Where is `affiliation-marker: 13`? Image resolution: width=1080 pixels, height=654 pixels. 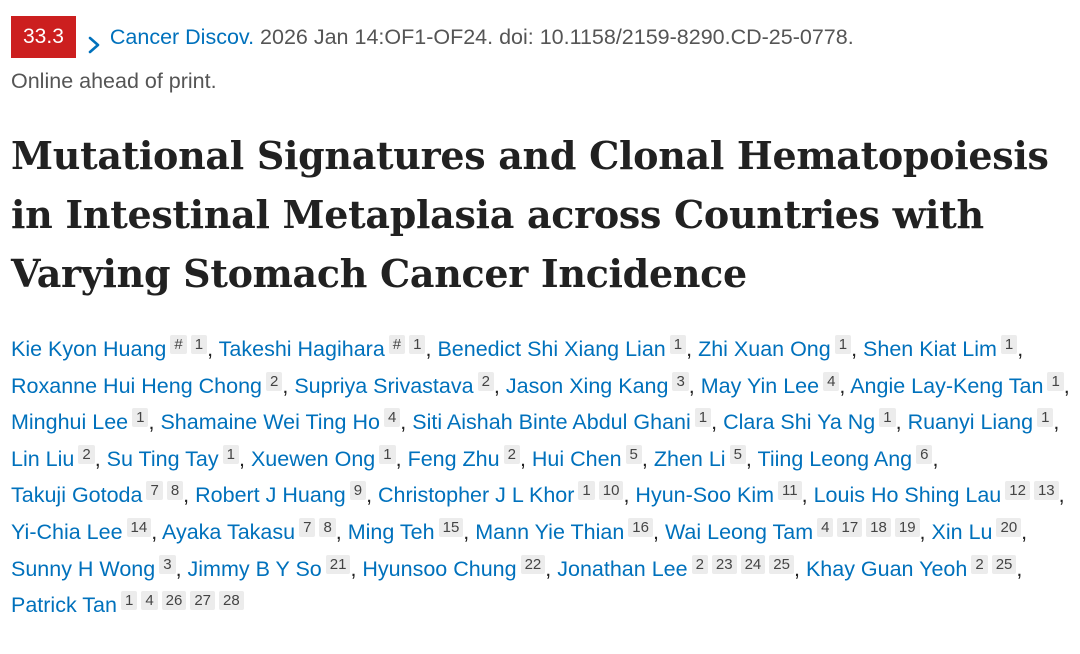
affiliation-marker: 13 is located at coordinates (1046, 491).